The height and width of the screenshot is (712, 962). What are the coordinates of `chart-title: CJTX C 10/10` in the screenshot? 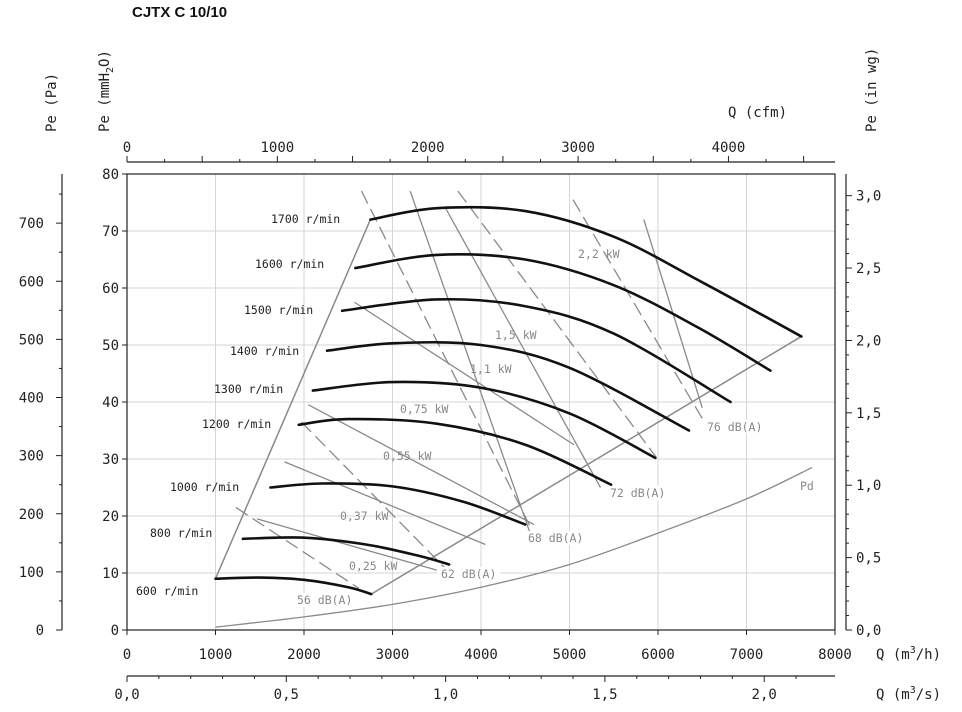 It's located at (180, 12).